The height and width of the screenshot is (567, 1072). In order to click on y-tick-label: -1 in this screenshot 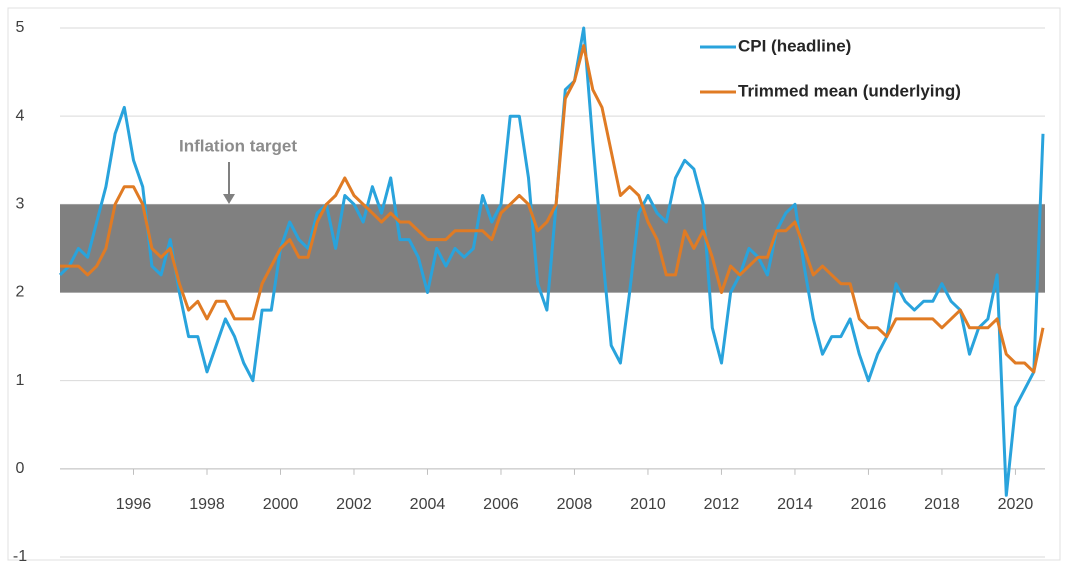, I will do `click(20, 556)`.